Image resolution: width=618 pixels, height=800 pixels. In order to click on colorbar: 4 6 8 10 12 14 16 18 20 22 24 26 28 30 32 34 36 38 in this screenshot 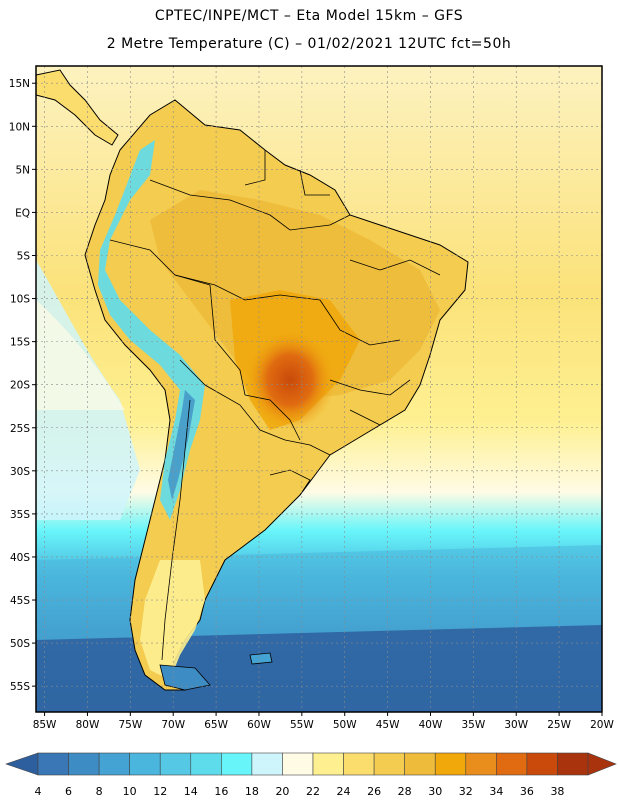, I will do `click(311, 775)`.